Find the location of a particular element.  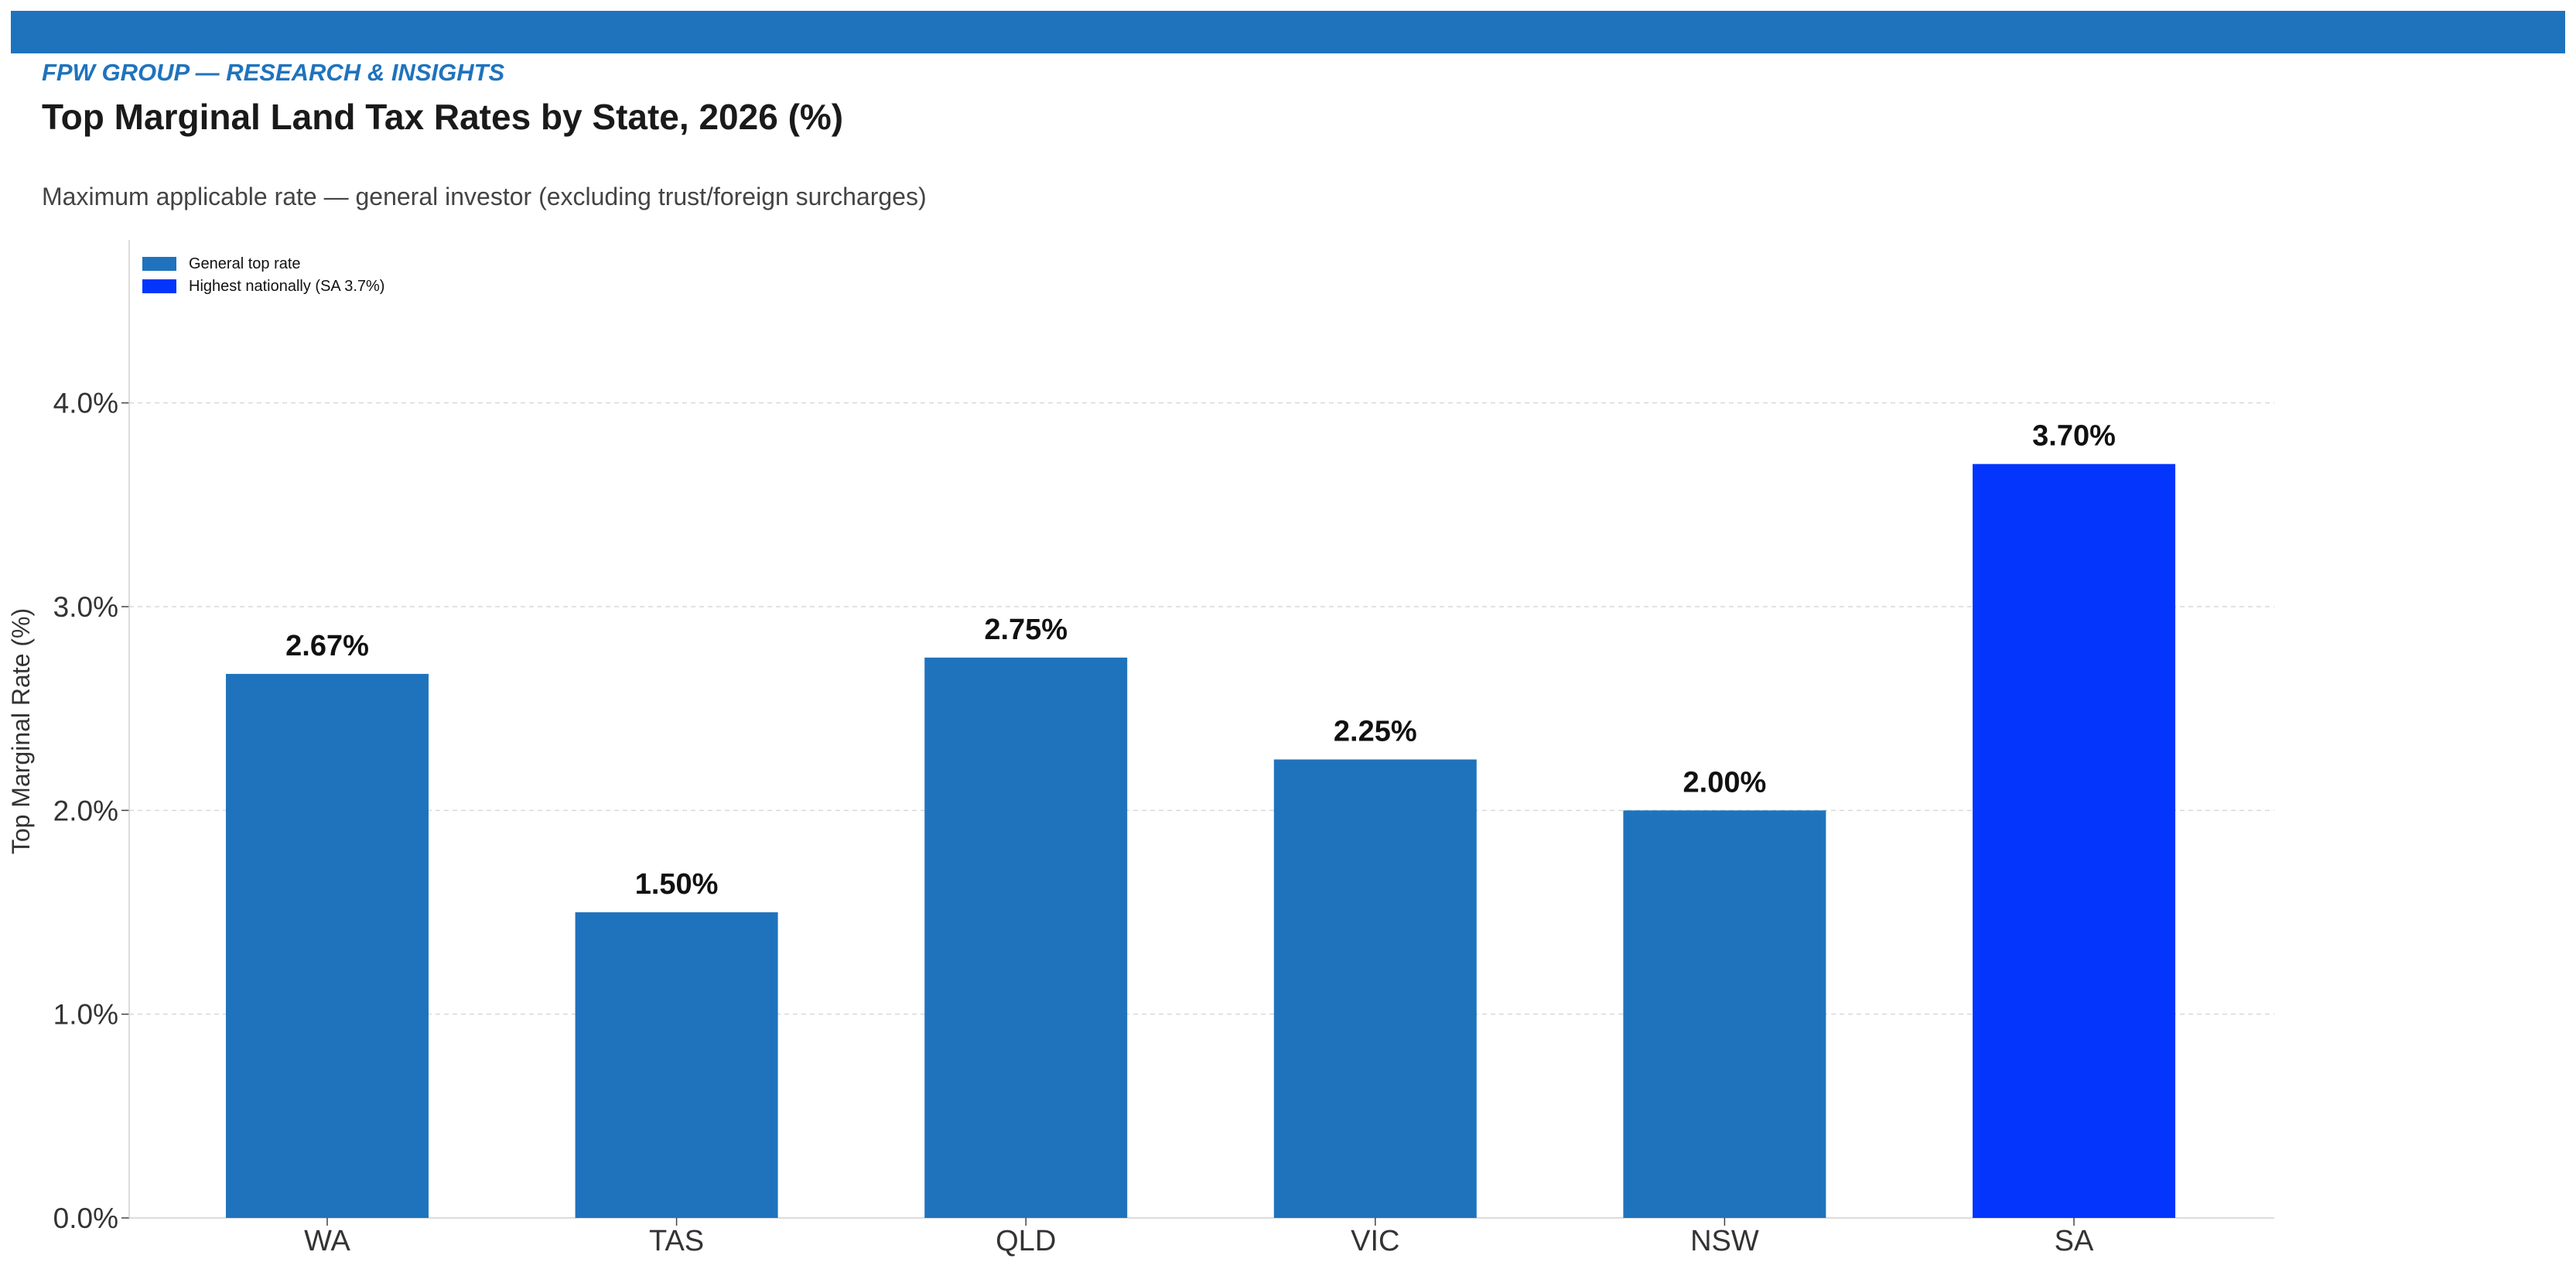

bar-tas is located at coordinates (676, 1065).